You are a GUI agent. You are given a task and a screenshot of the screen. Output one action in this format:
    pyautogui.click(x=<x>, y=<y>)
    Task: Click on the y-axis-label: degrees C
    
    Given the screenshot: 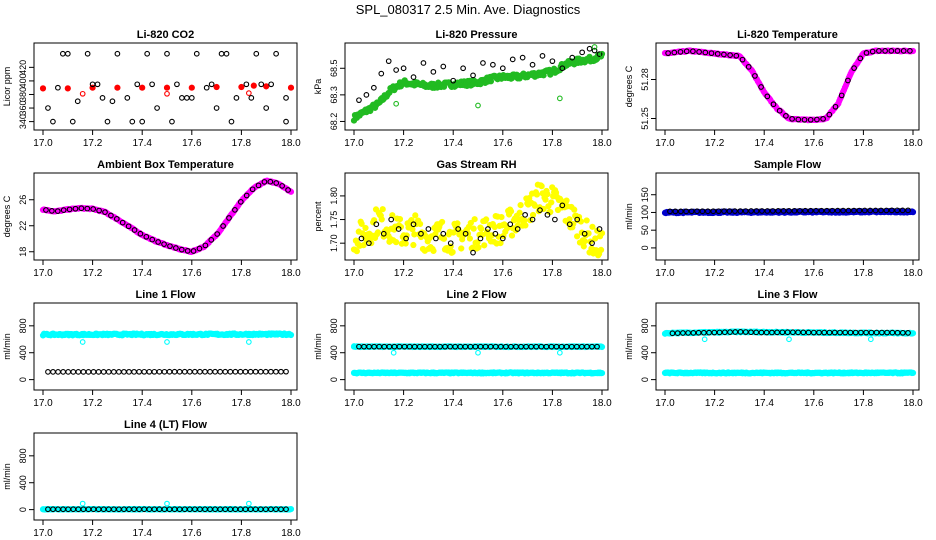 What is the action you would take?
    pyautogui.click(x=7, y=216)
    